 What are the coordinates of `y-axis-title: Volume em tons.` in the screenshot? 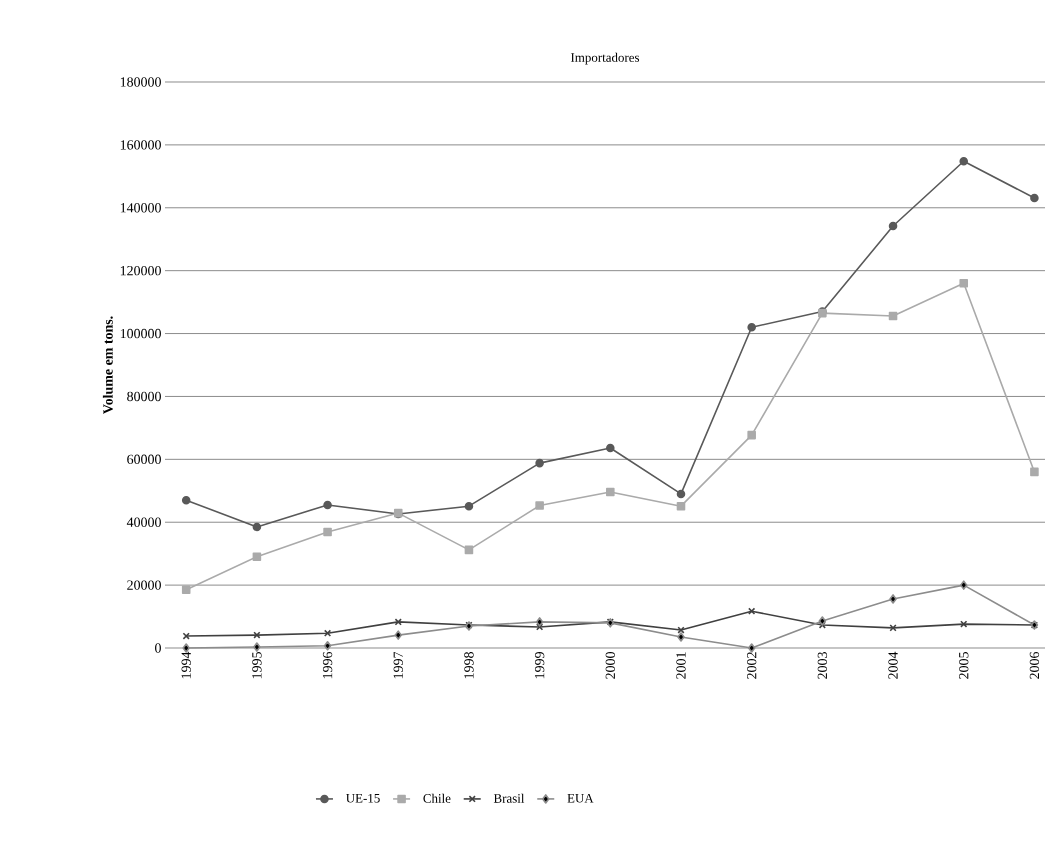 It's located at (107, 365).